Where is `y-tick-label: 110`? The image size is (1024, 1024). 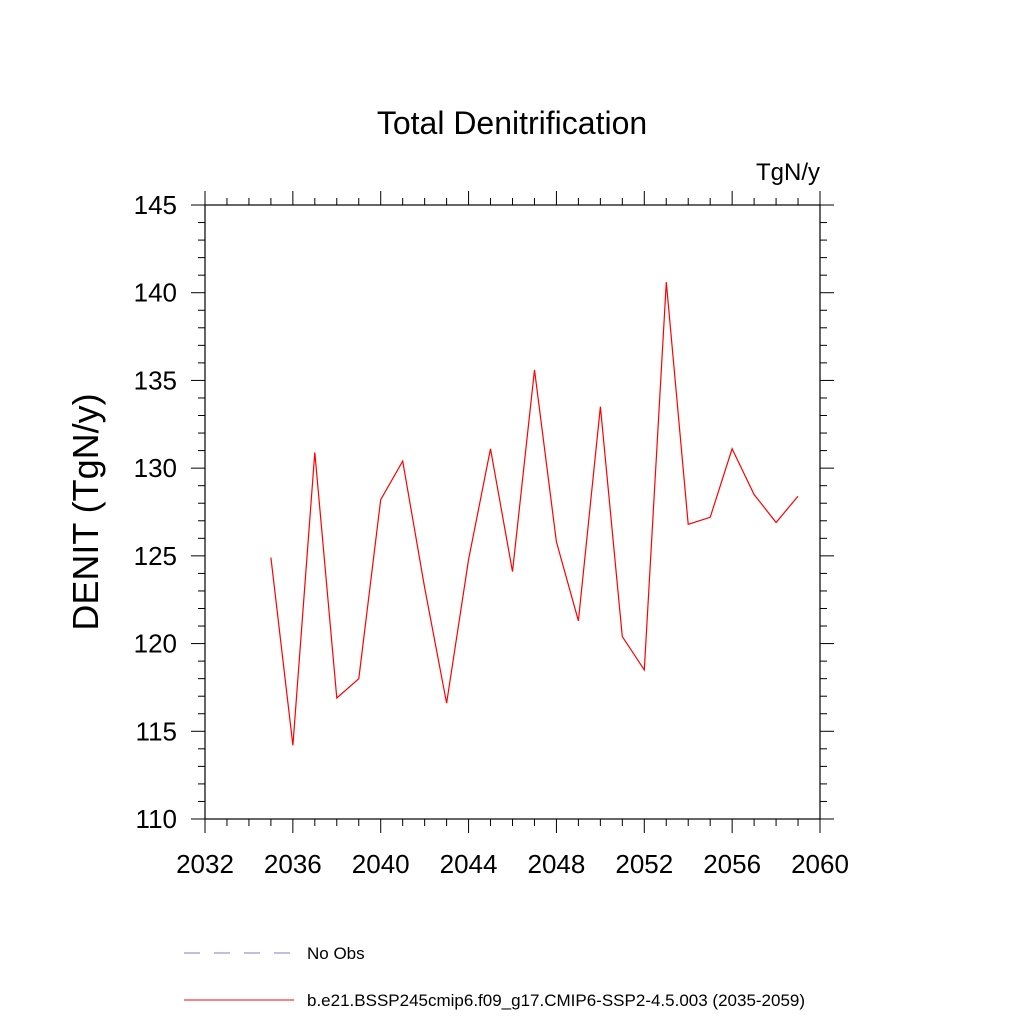 y-tick-label: 110 is located at coordinates (156, 819).